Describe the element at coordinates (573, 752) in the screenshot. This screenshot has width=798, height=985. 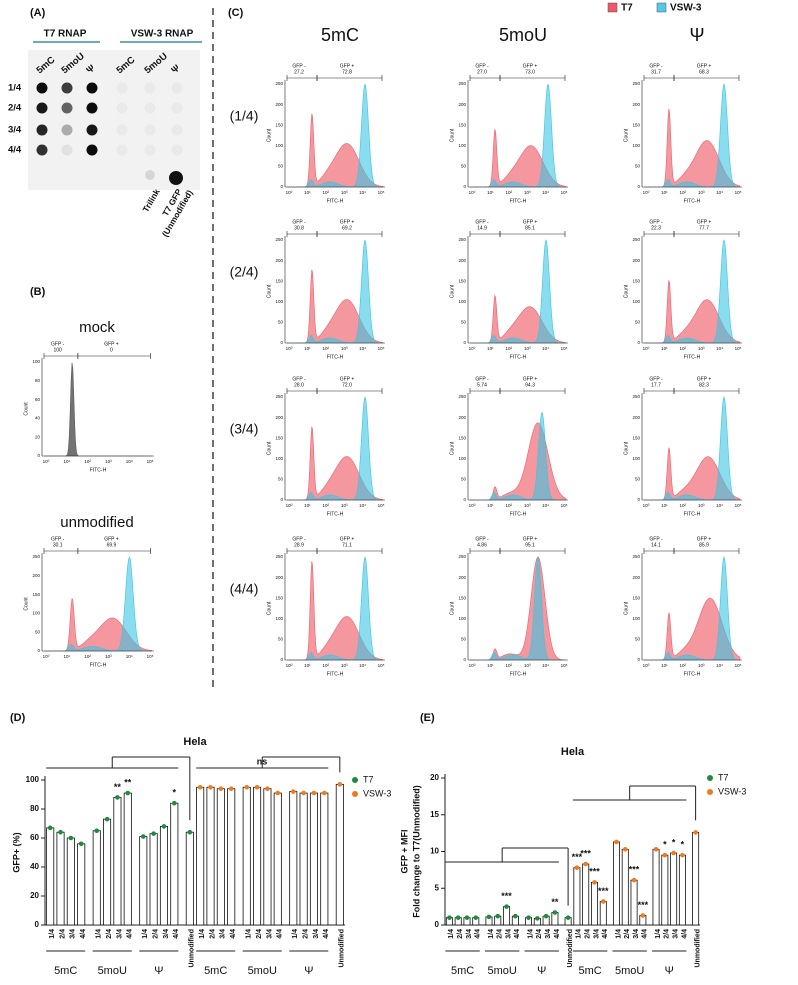
I see `chart-title: Hela` at that location.